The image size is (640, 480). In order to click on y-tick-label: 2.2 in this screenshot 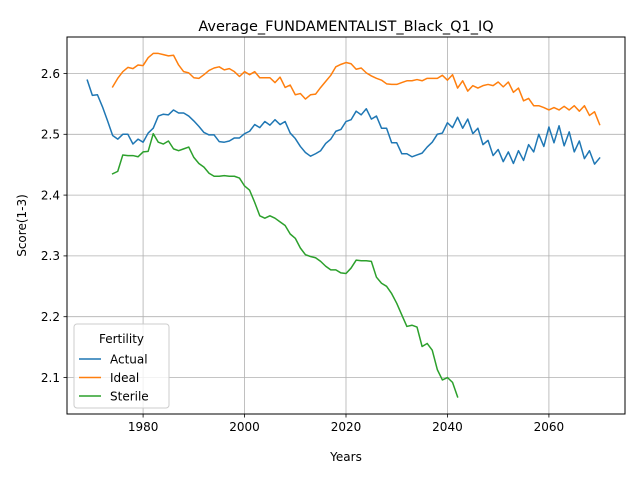, I will do `click(50, 317)`.